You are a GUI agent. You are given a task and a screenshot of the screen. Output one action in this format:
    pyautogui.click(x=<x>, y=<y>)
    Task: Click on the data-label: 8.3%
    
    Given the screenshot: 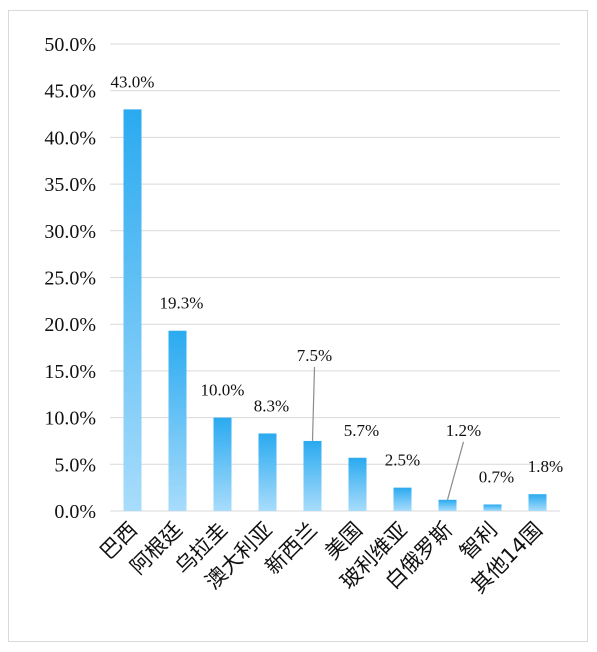 What is the action you would take?
    pyautogui.click(x=271, y=405)
    